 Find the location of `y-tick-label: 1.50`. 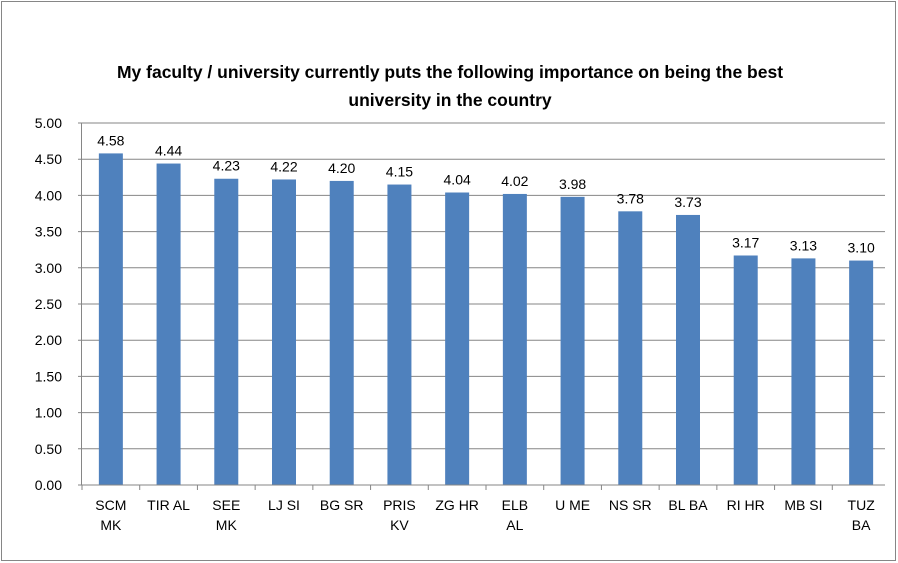

y-tick-label: 1.50 is located at coordinates (48, 376).